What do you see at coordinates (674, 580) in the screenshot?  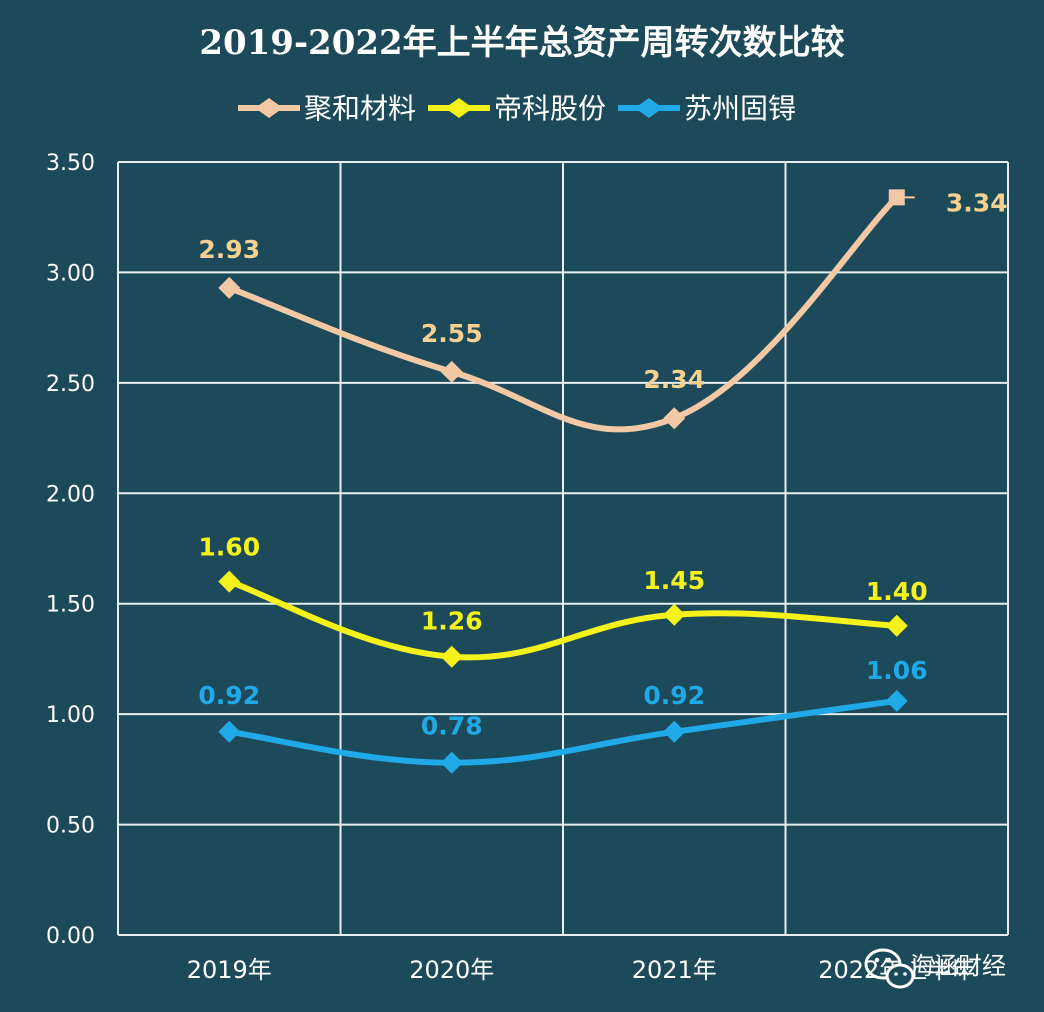 I see `data-label: 1.45` at bounding box center [674, 580].